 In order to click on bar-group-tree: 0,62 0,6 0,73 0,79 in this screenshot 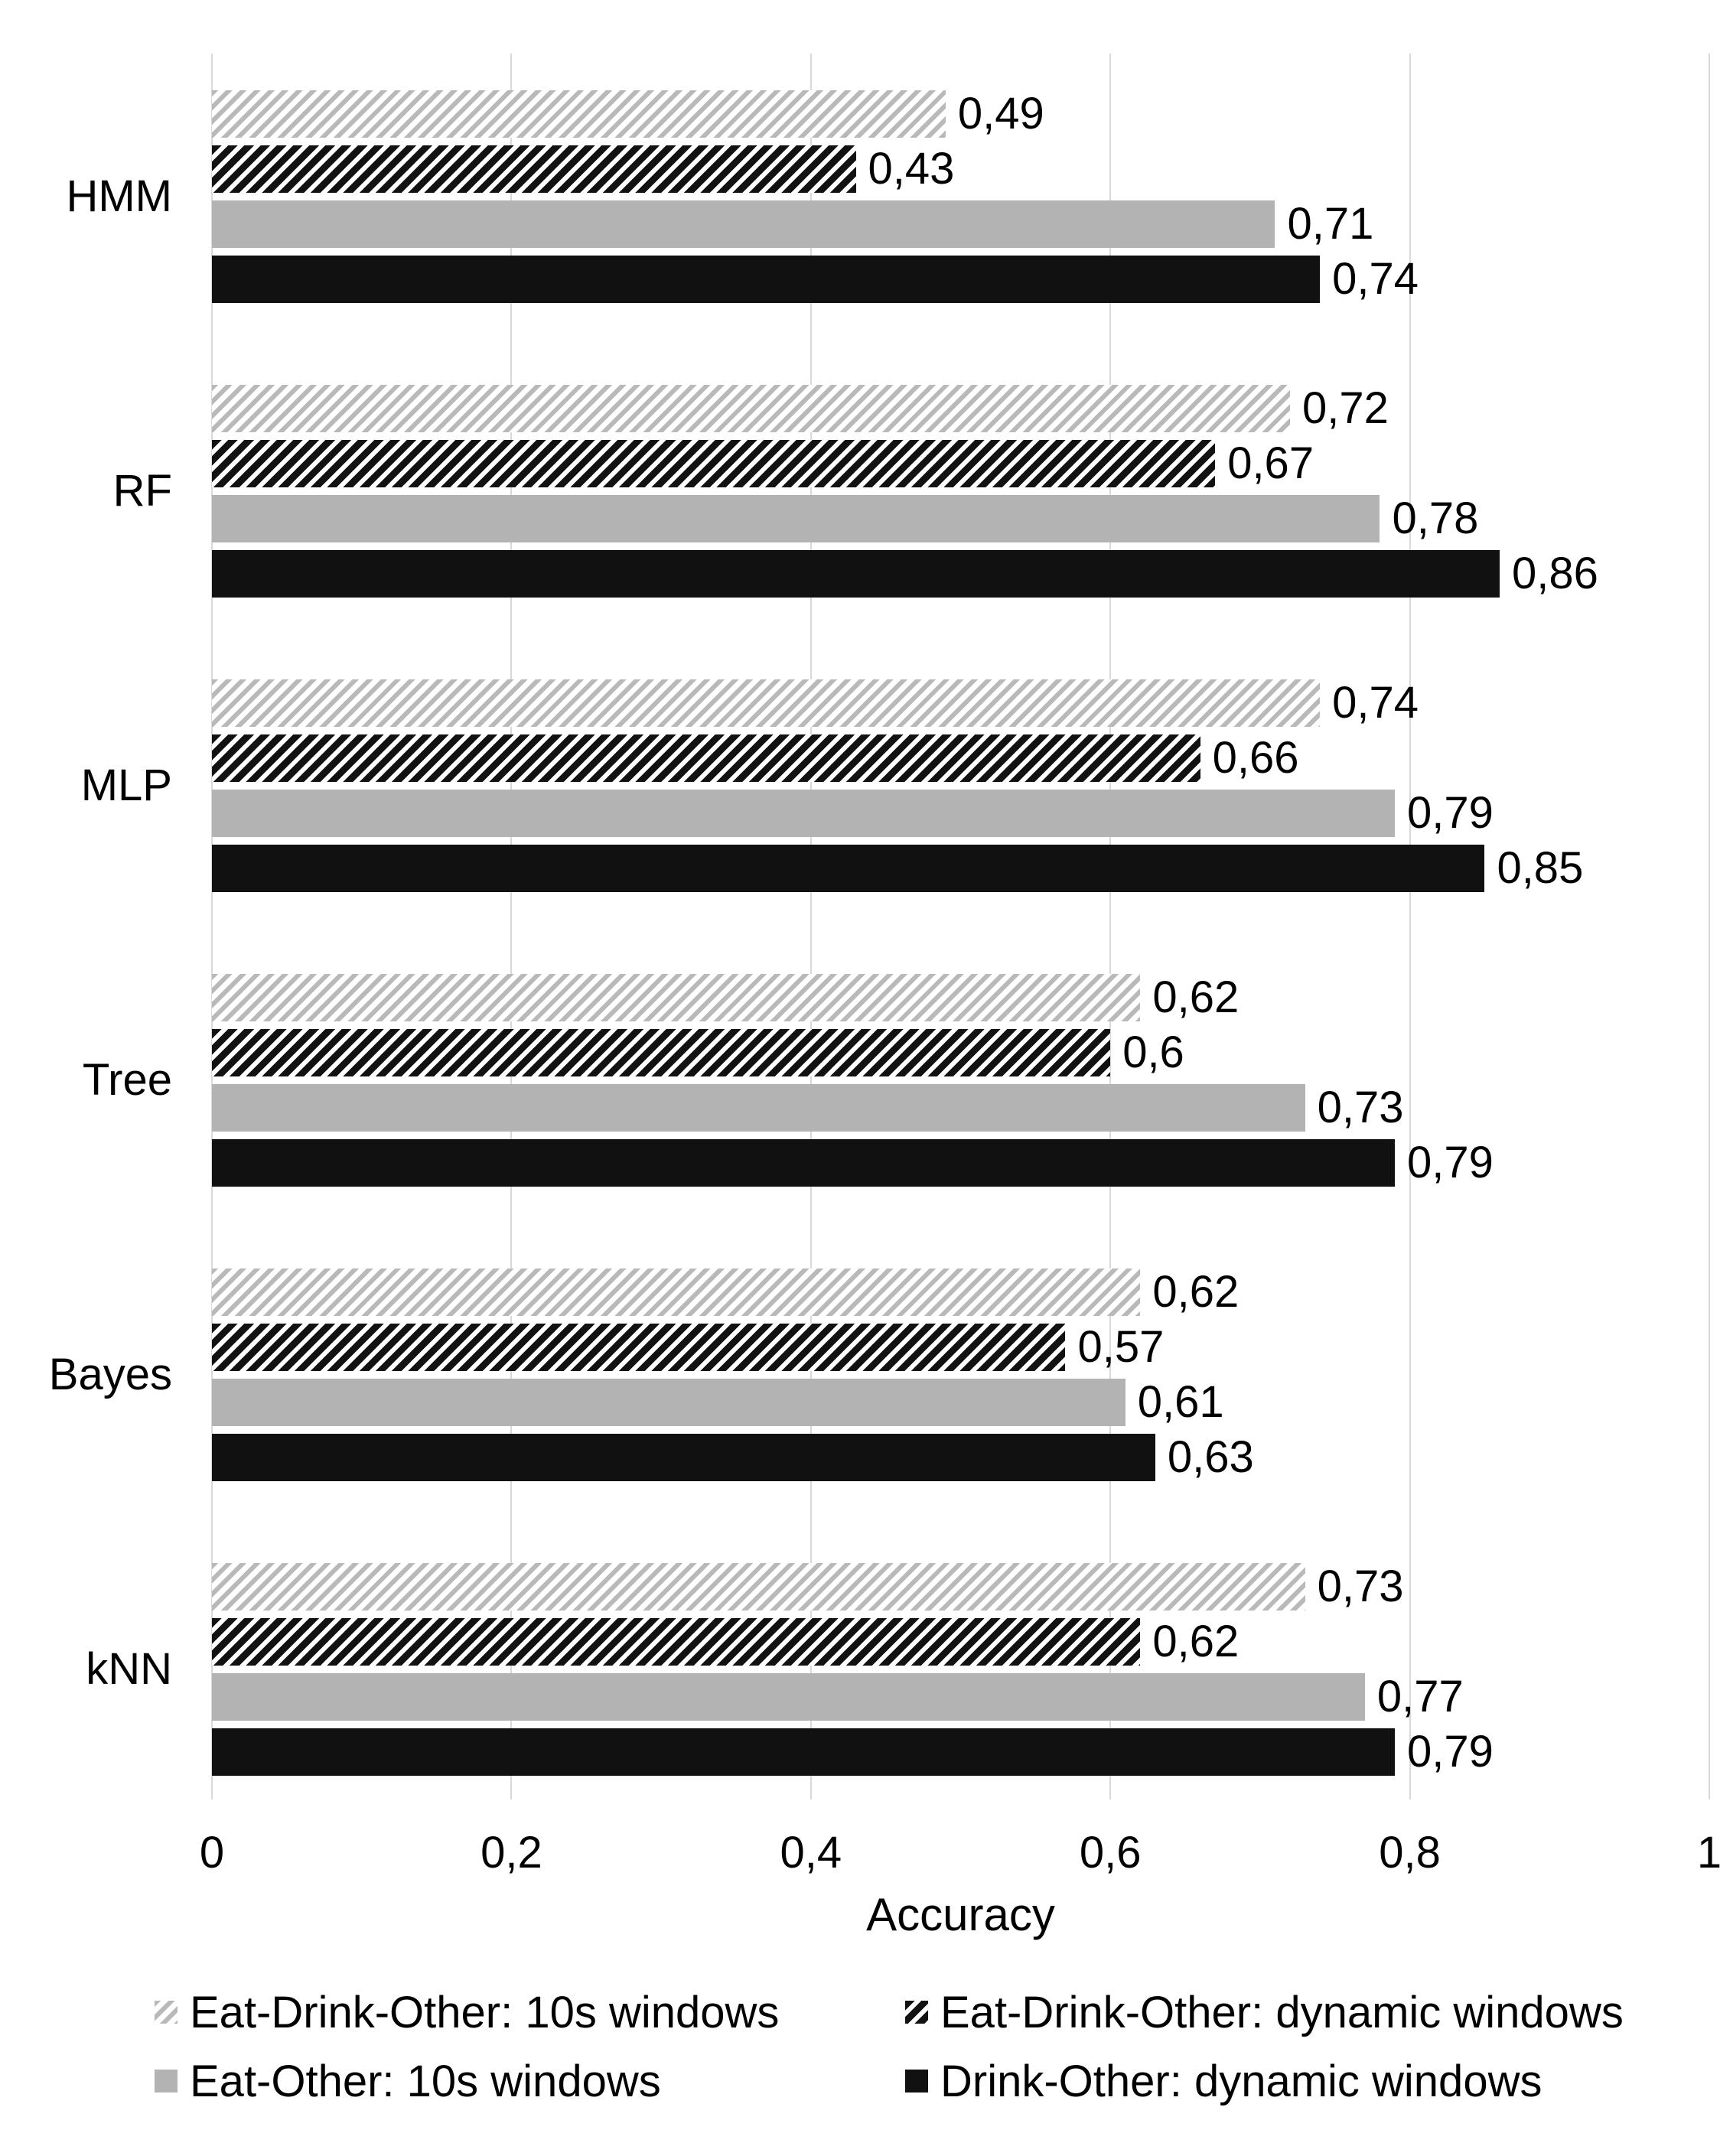, I will do `click(960, 1080)`.